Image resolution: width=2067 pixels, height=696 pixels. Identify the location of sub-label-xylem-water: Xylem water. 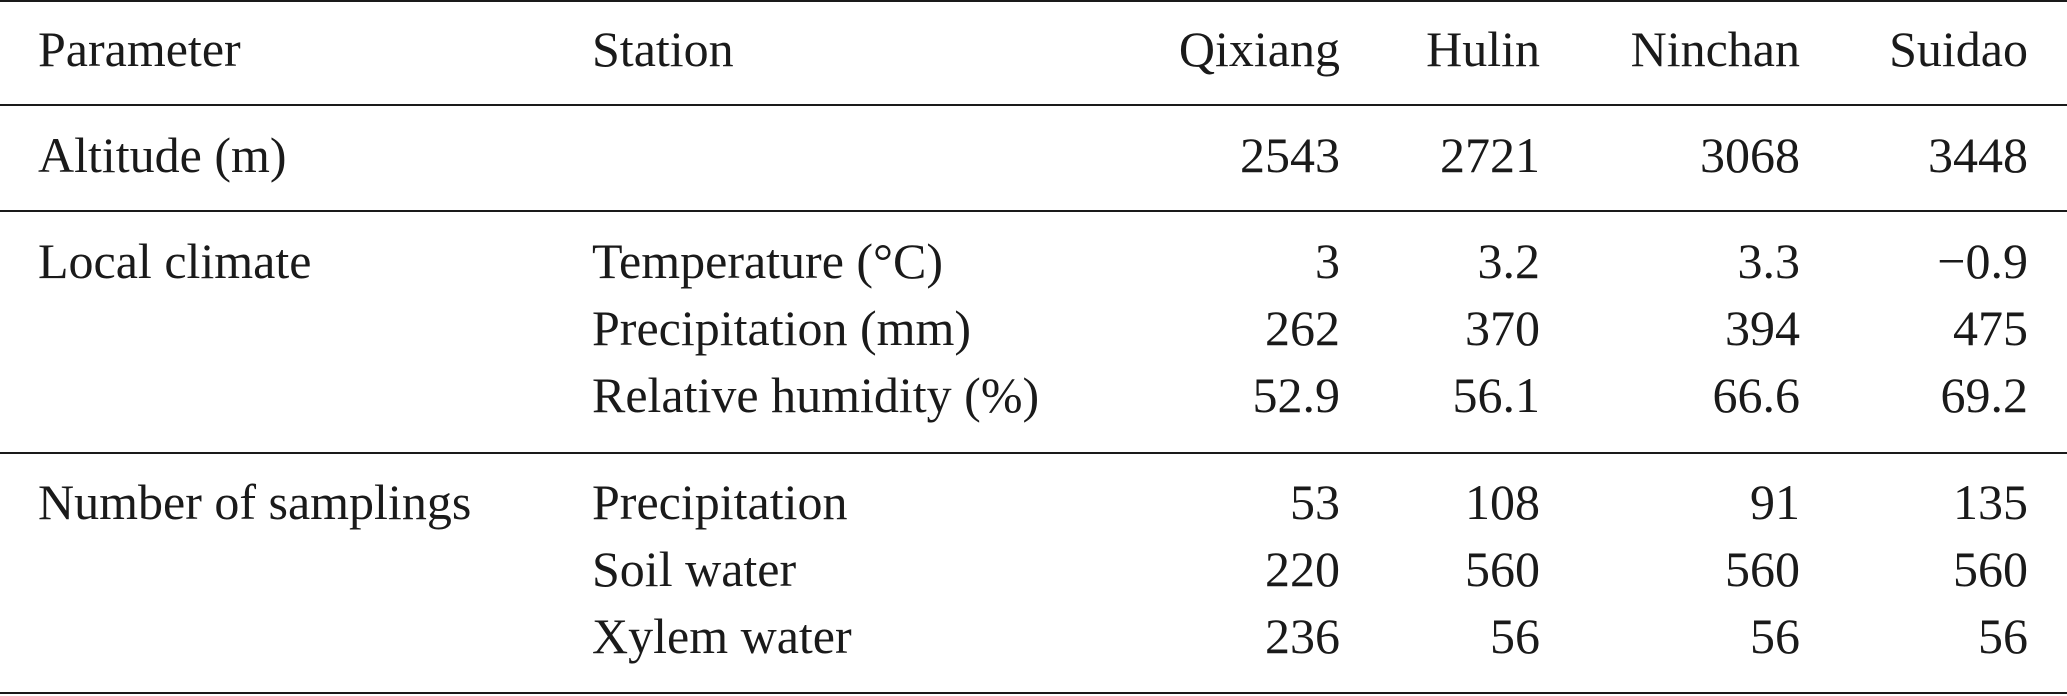
(722, 636).